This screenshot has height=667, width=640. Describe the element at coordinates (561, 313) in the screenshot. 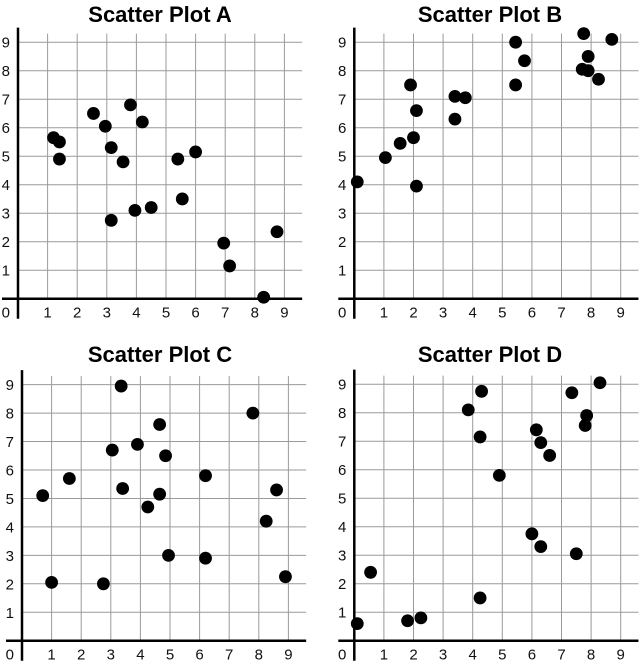

I see `x-tick-label: 7` at that location.